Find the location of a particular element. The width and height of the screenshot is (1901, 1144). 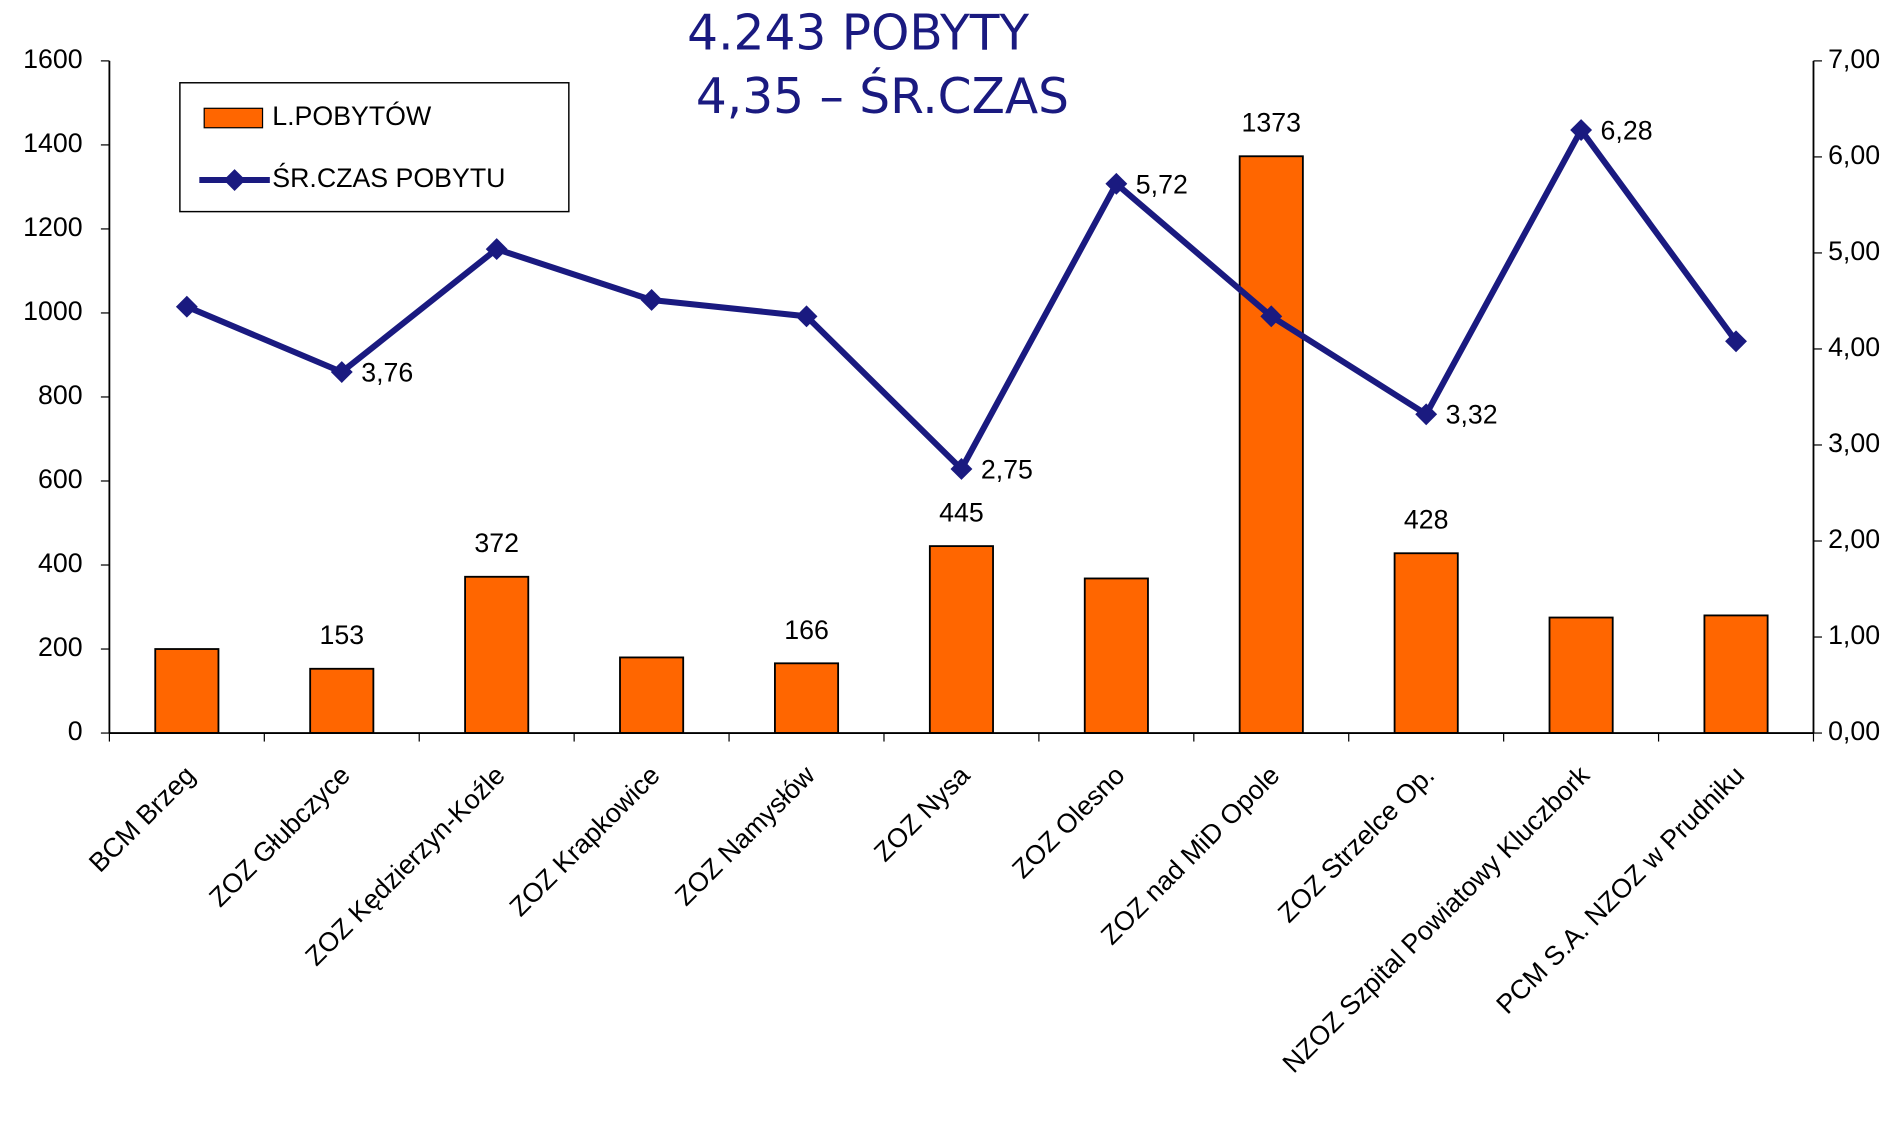

y-tick-label: 600 is located at coordinates (60, 479).